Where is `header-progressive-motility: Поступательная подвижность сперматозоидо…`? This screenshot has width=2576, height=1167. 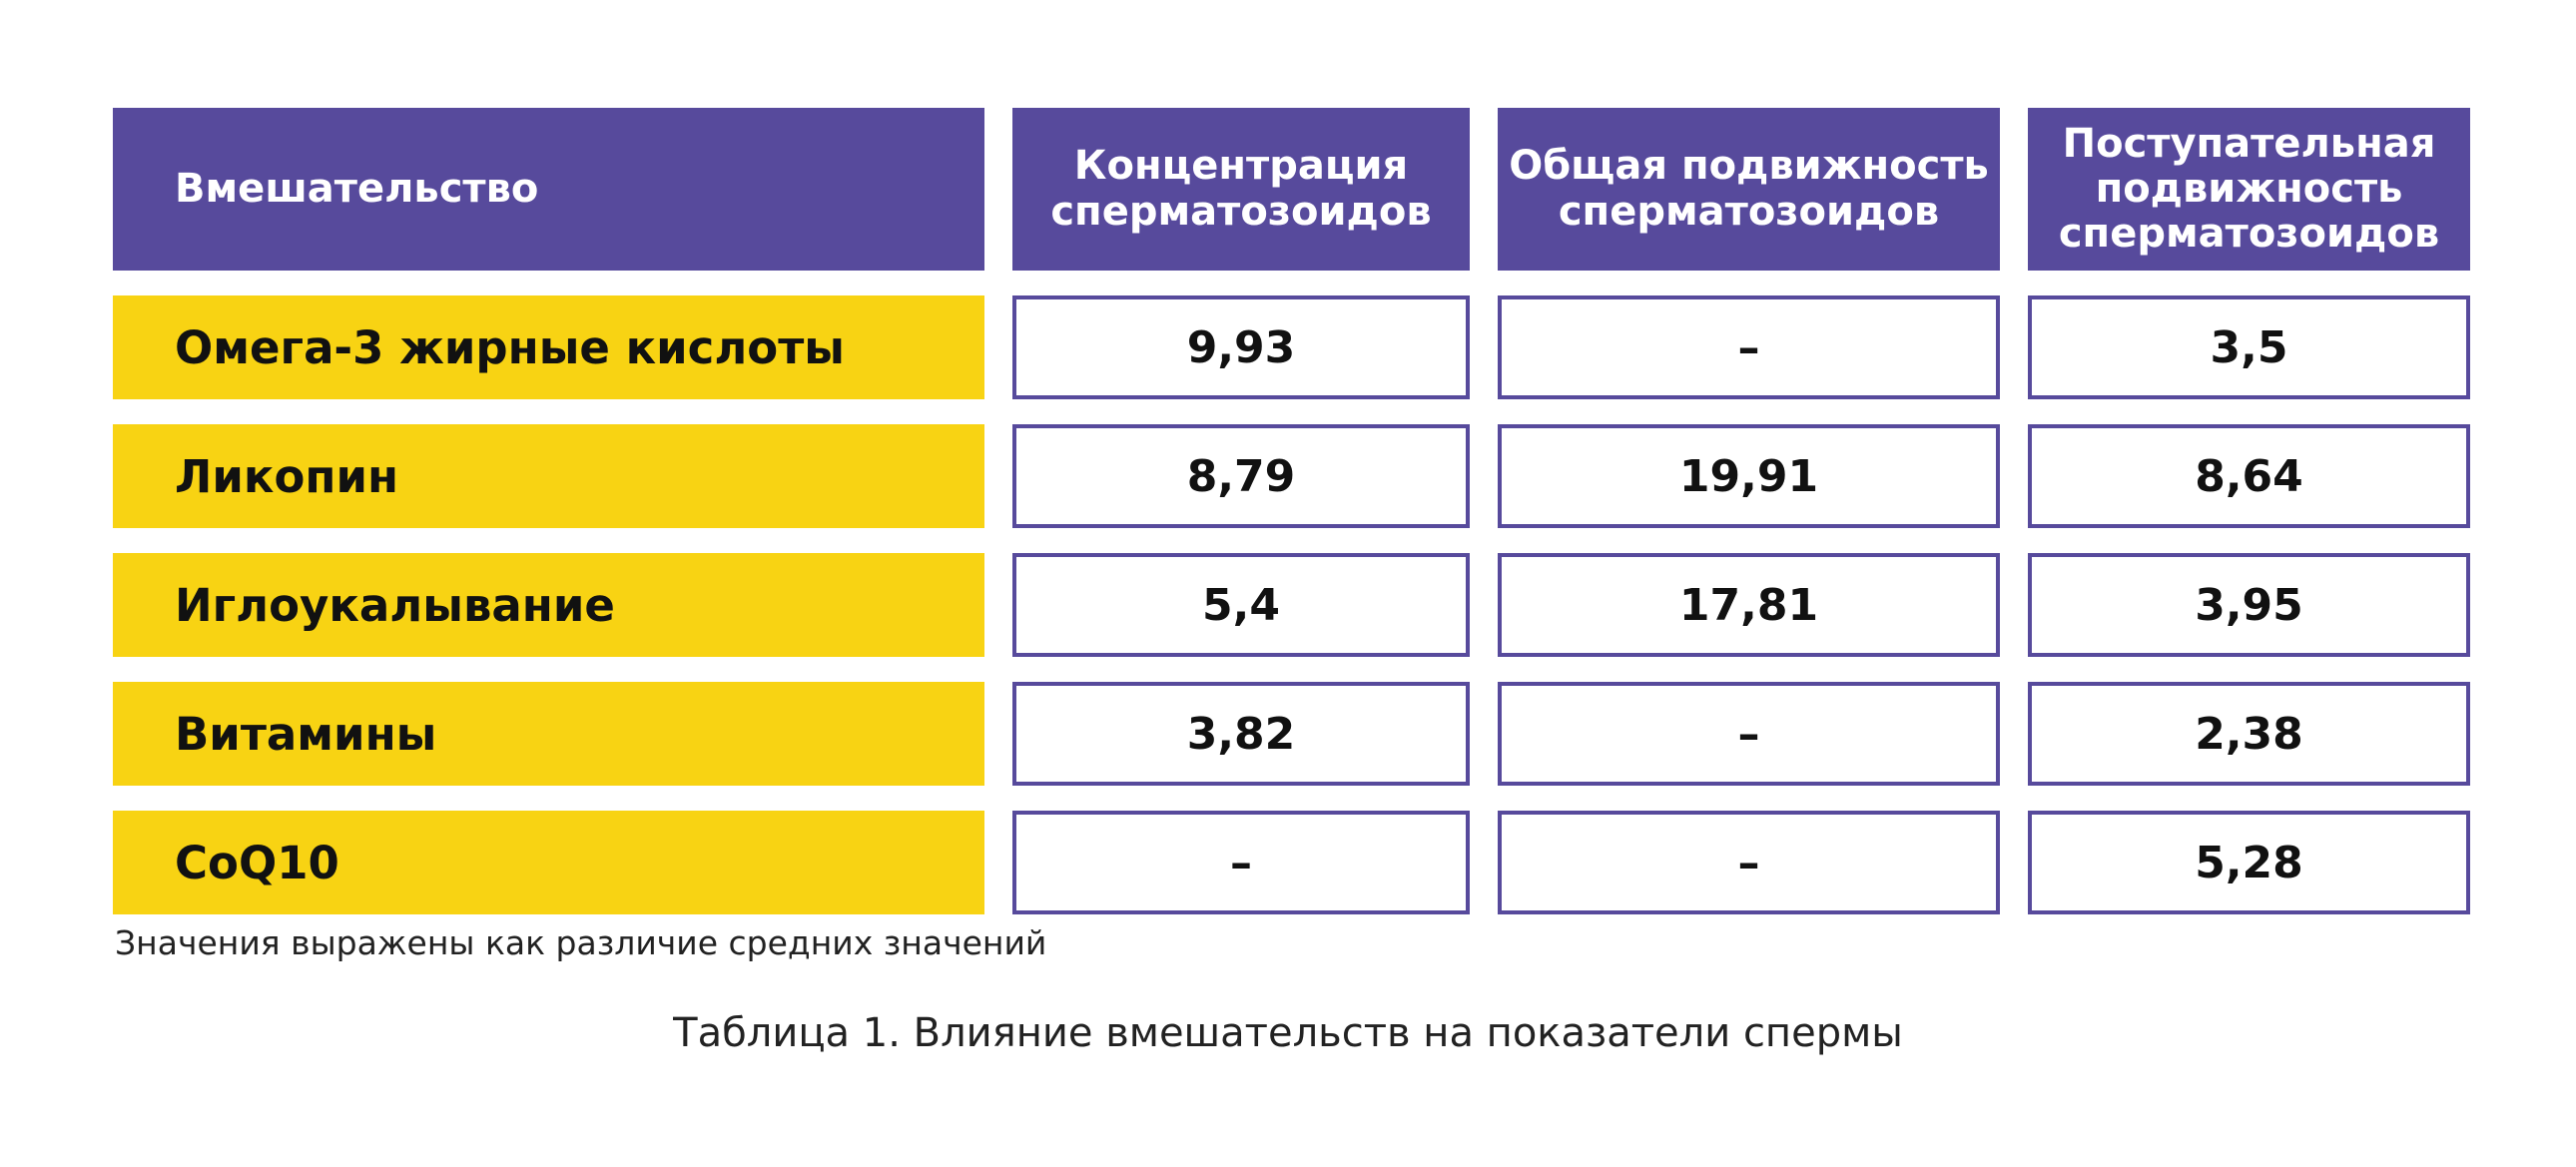 header-progressive-motility: Поступательная подвижность сперматозоидо… is located at coordinates (2249, 190).